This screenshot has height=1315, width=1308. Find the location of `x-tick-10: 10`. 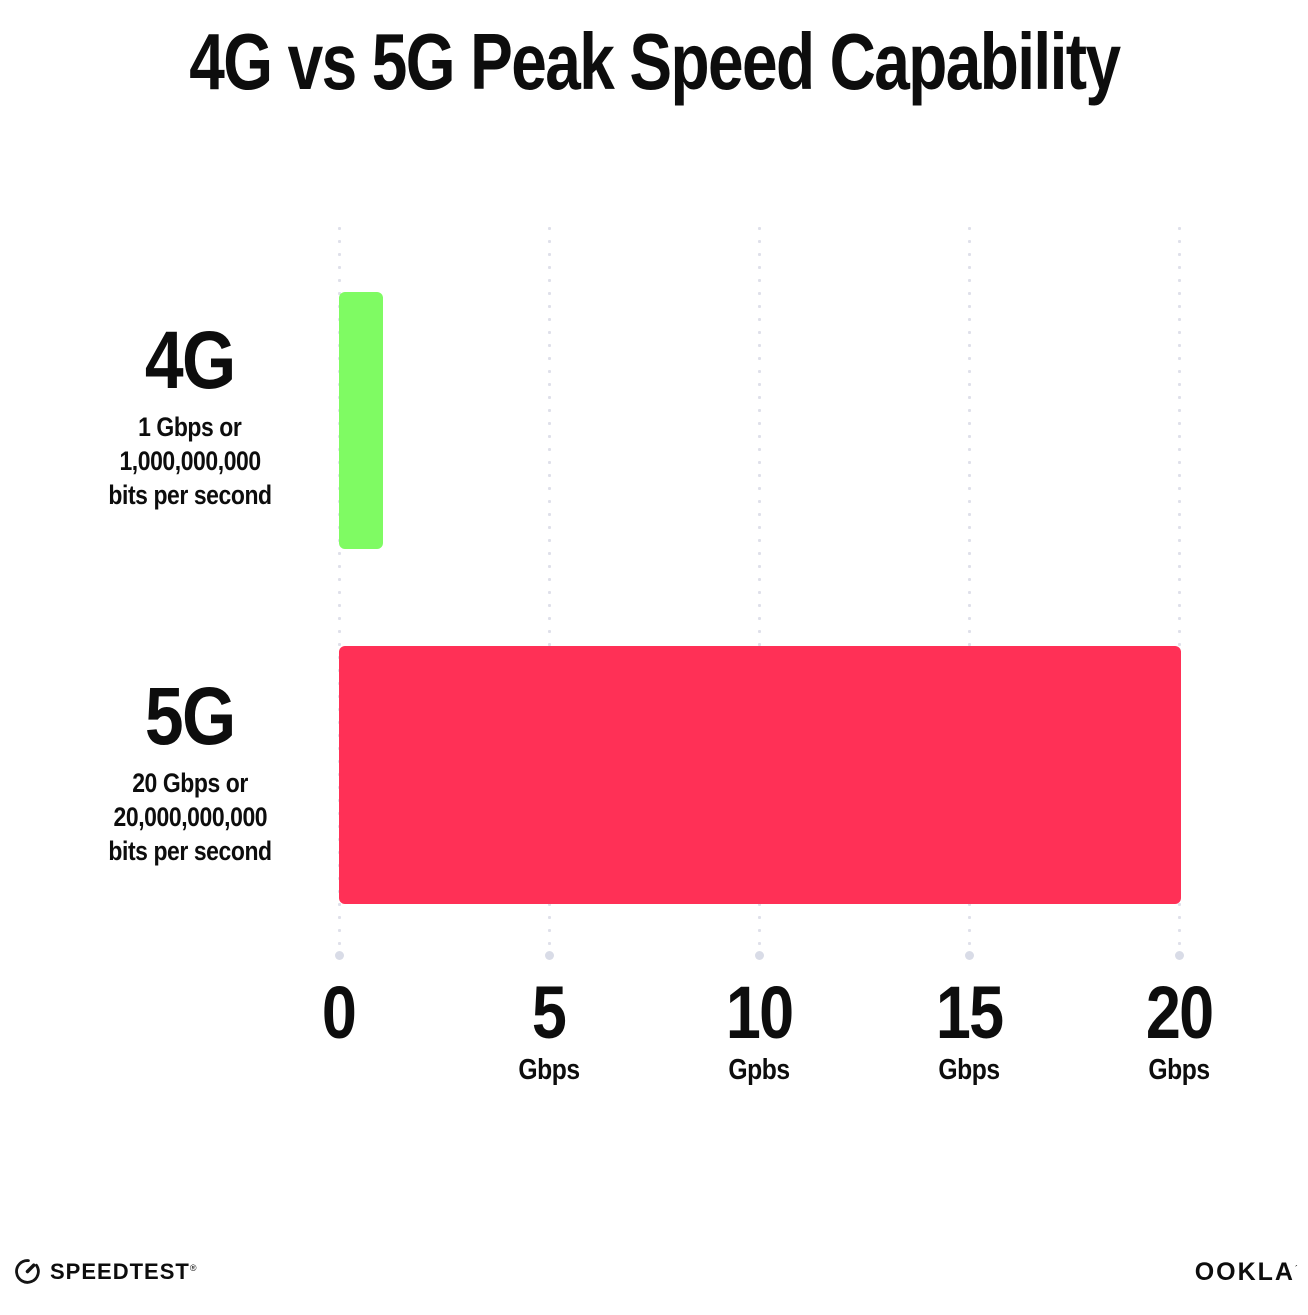

x-tick-10: 10 is located at coordinates (759, 1012).